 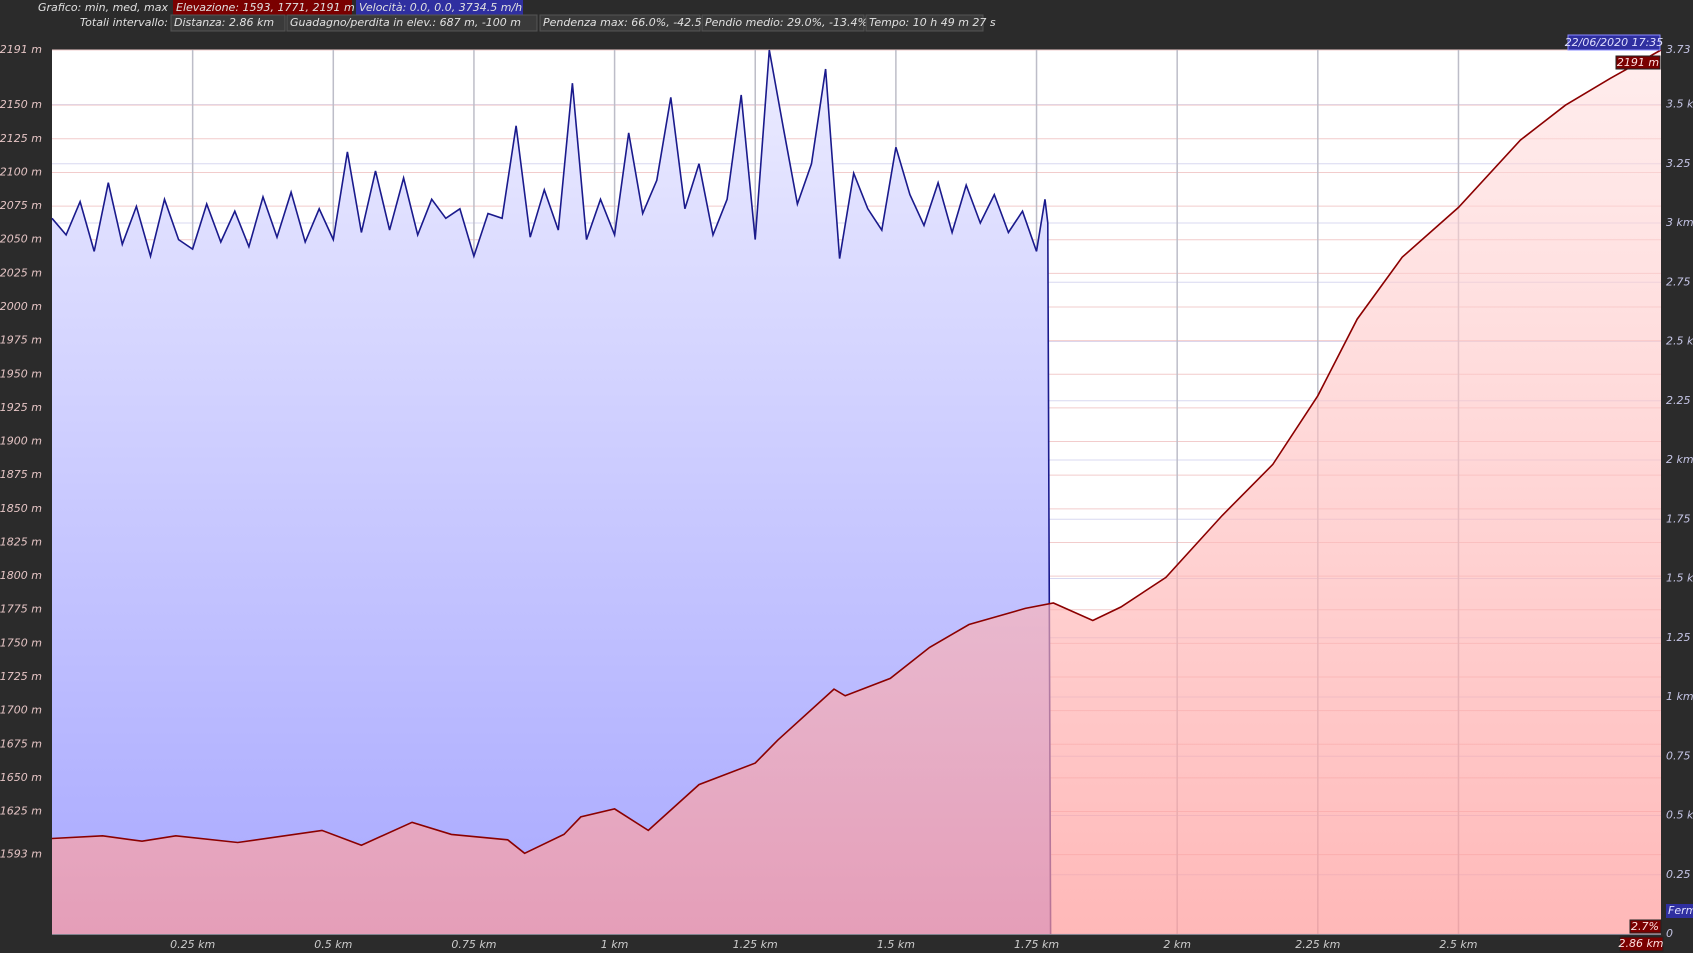 I want to click on y-tick-label: 1825 m, so click(x=21, y=541).